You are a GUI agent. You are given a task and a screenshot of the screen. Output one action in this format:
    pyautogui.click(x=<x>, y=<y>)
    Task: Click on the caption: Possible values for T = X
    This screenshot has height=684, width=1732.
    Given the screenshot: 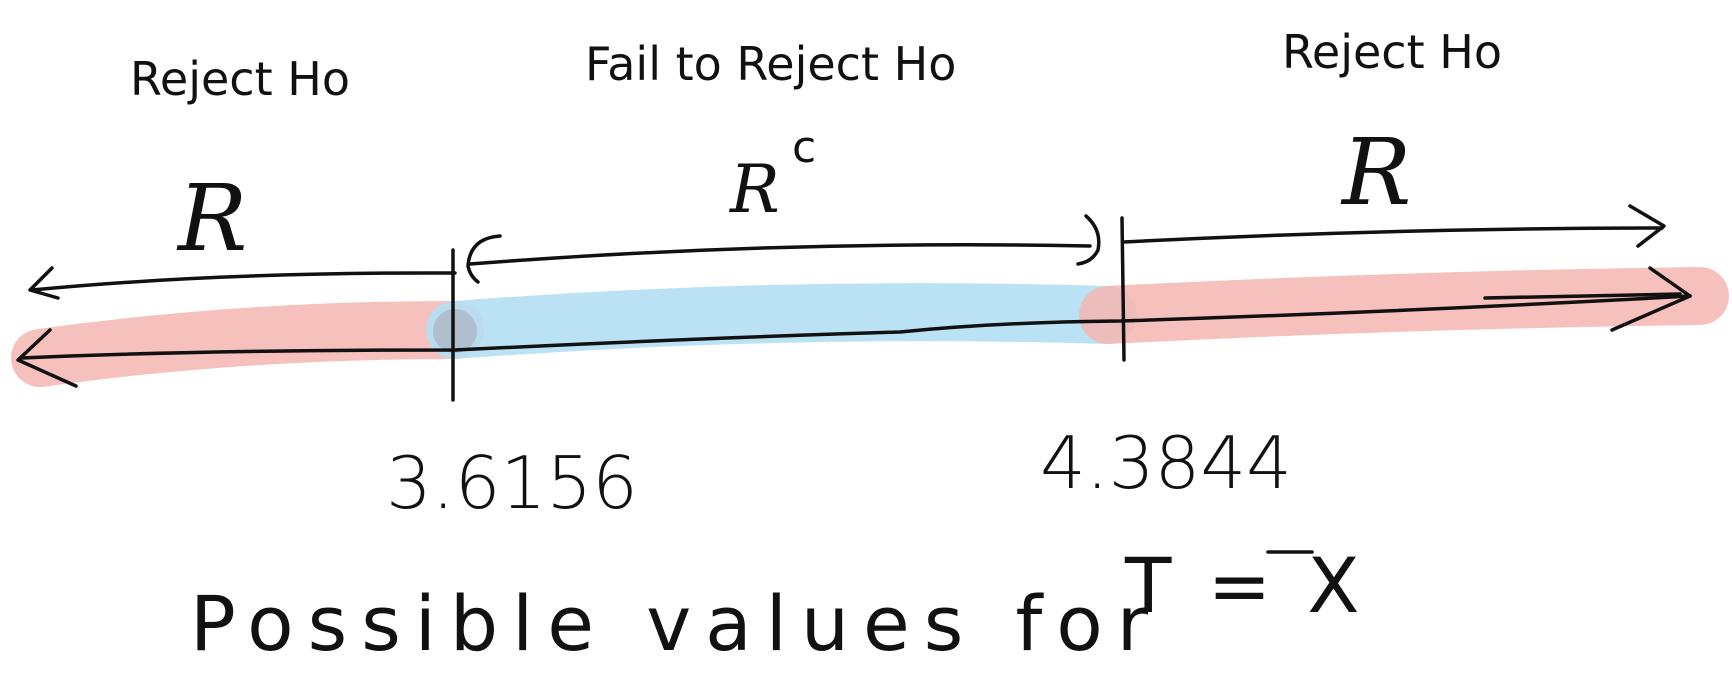 What is the action you would take?
    pyautogui.click(x=777, y=604)
    